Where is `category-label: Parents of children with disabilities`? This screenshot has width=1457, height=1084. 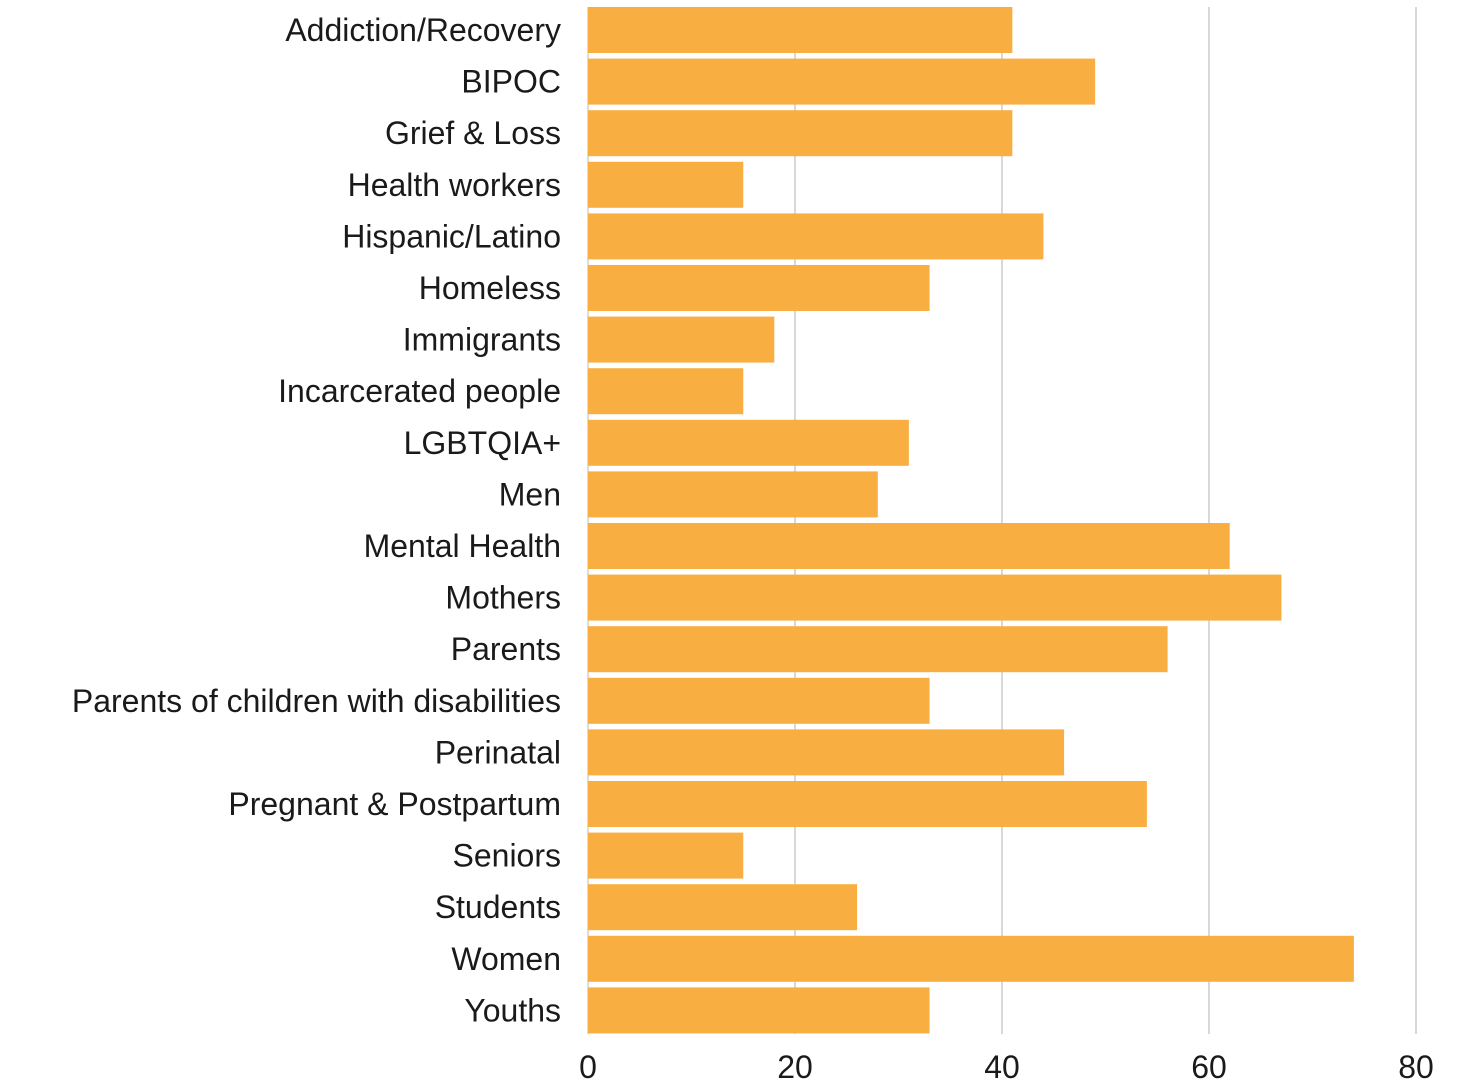
category-label: Parents of children with disabilities is located at coordinates (316, 701).